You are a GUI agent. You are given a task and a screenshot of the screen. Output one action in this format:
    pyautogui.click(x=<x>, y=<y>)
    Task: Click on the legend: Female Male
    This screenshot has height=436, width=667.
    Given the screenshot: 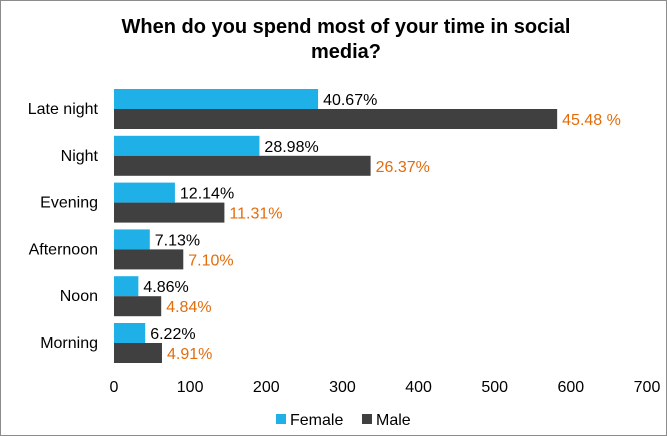 What is the action you would take?
    pyautogui.click(x=343, y=420)
    